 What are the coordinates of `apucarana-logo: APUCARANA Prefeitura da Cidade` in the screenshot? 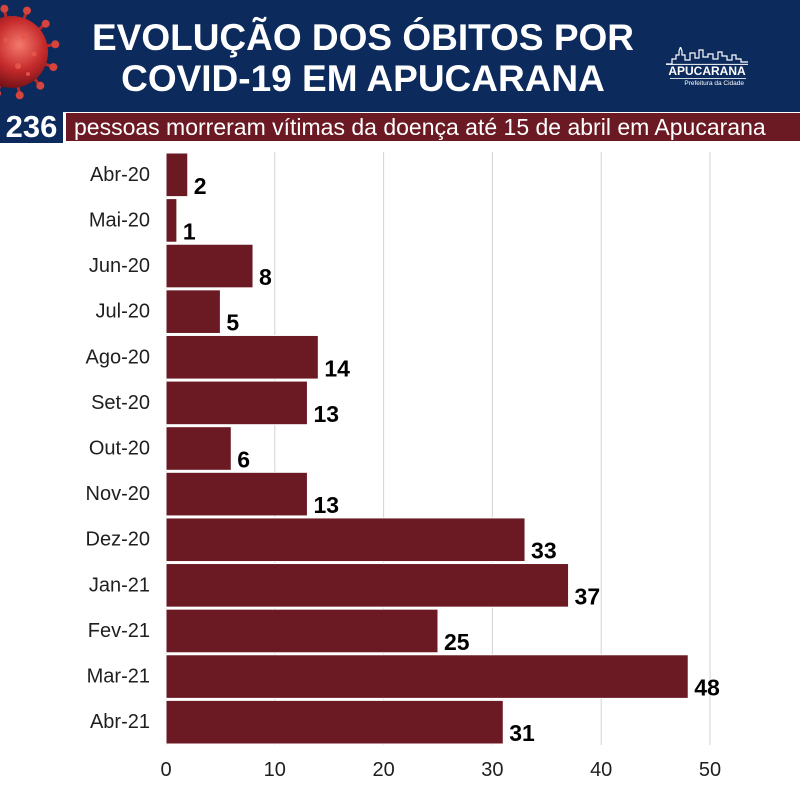 It's located at (707, 69).